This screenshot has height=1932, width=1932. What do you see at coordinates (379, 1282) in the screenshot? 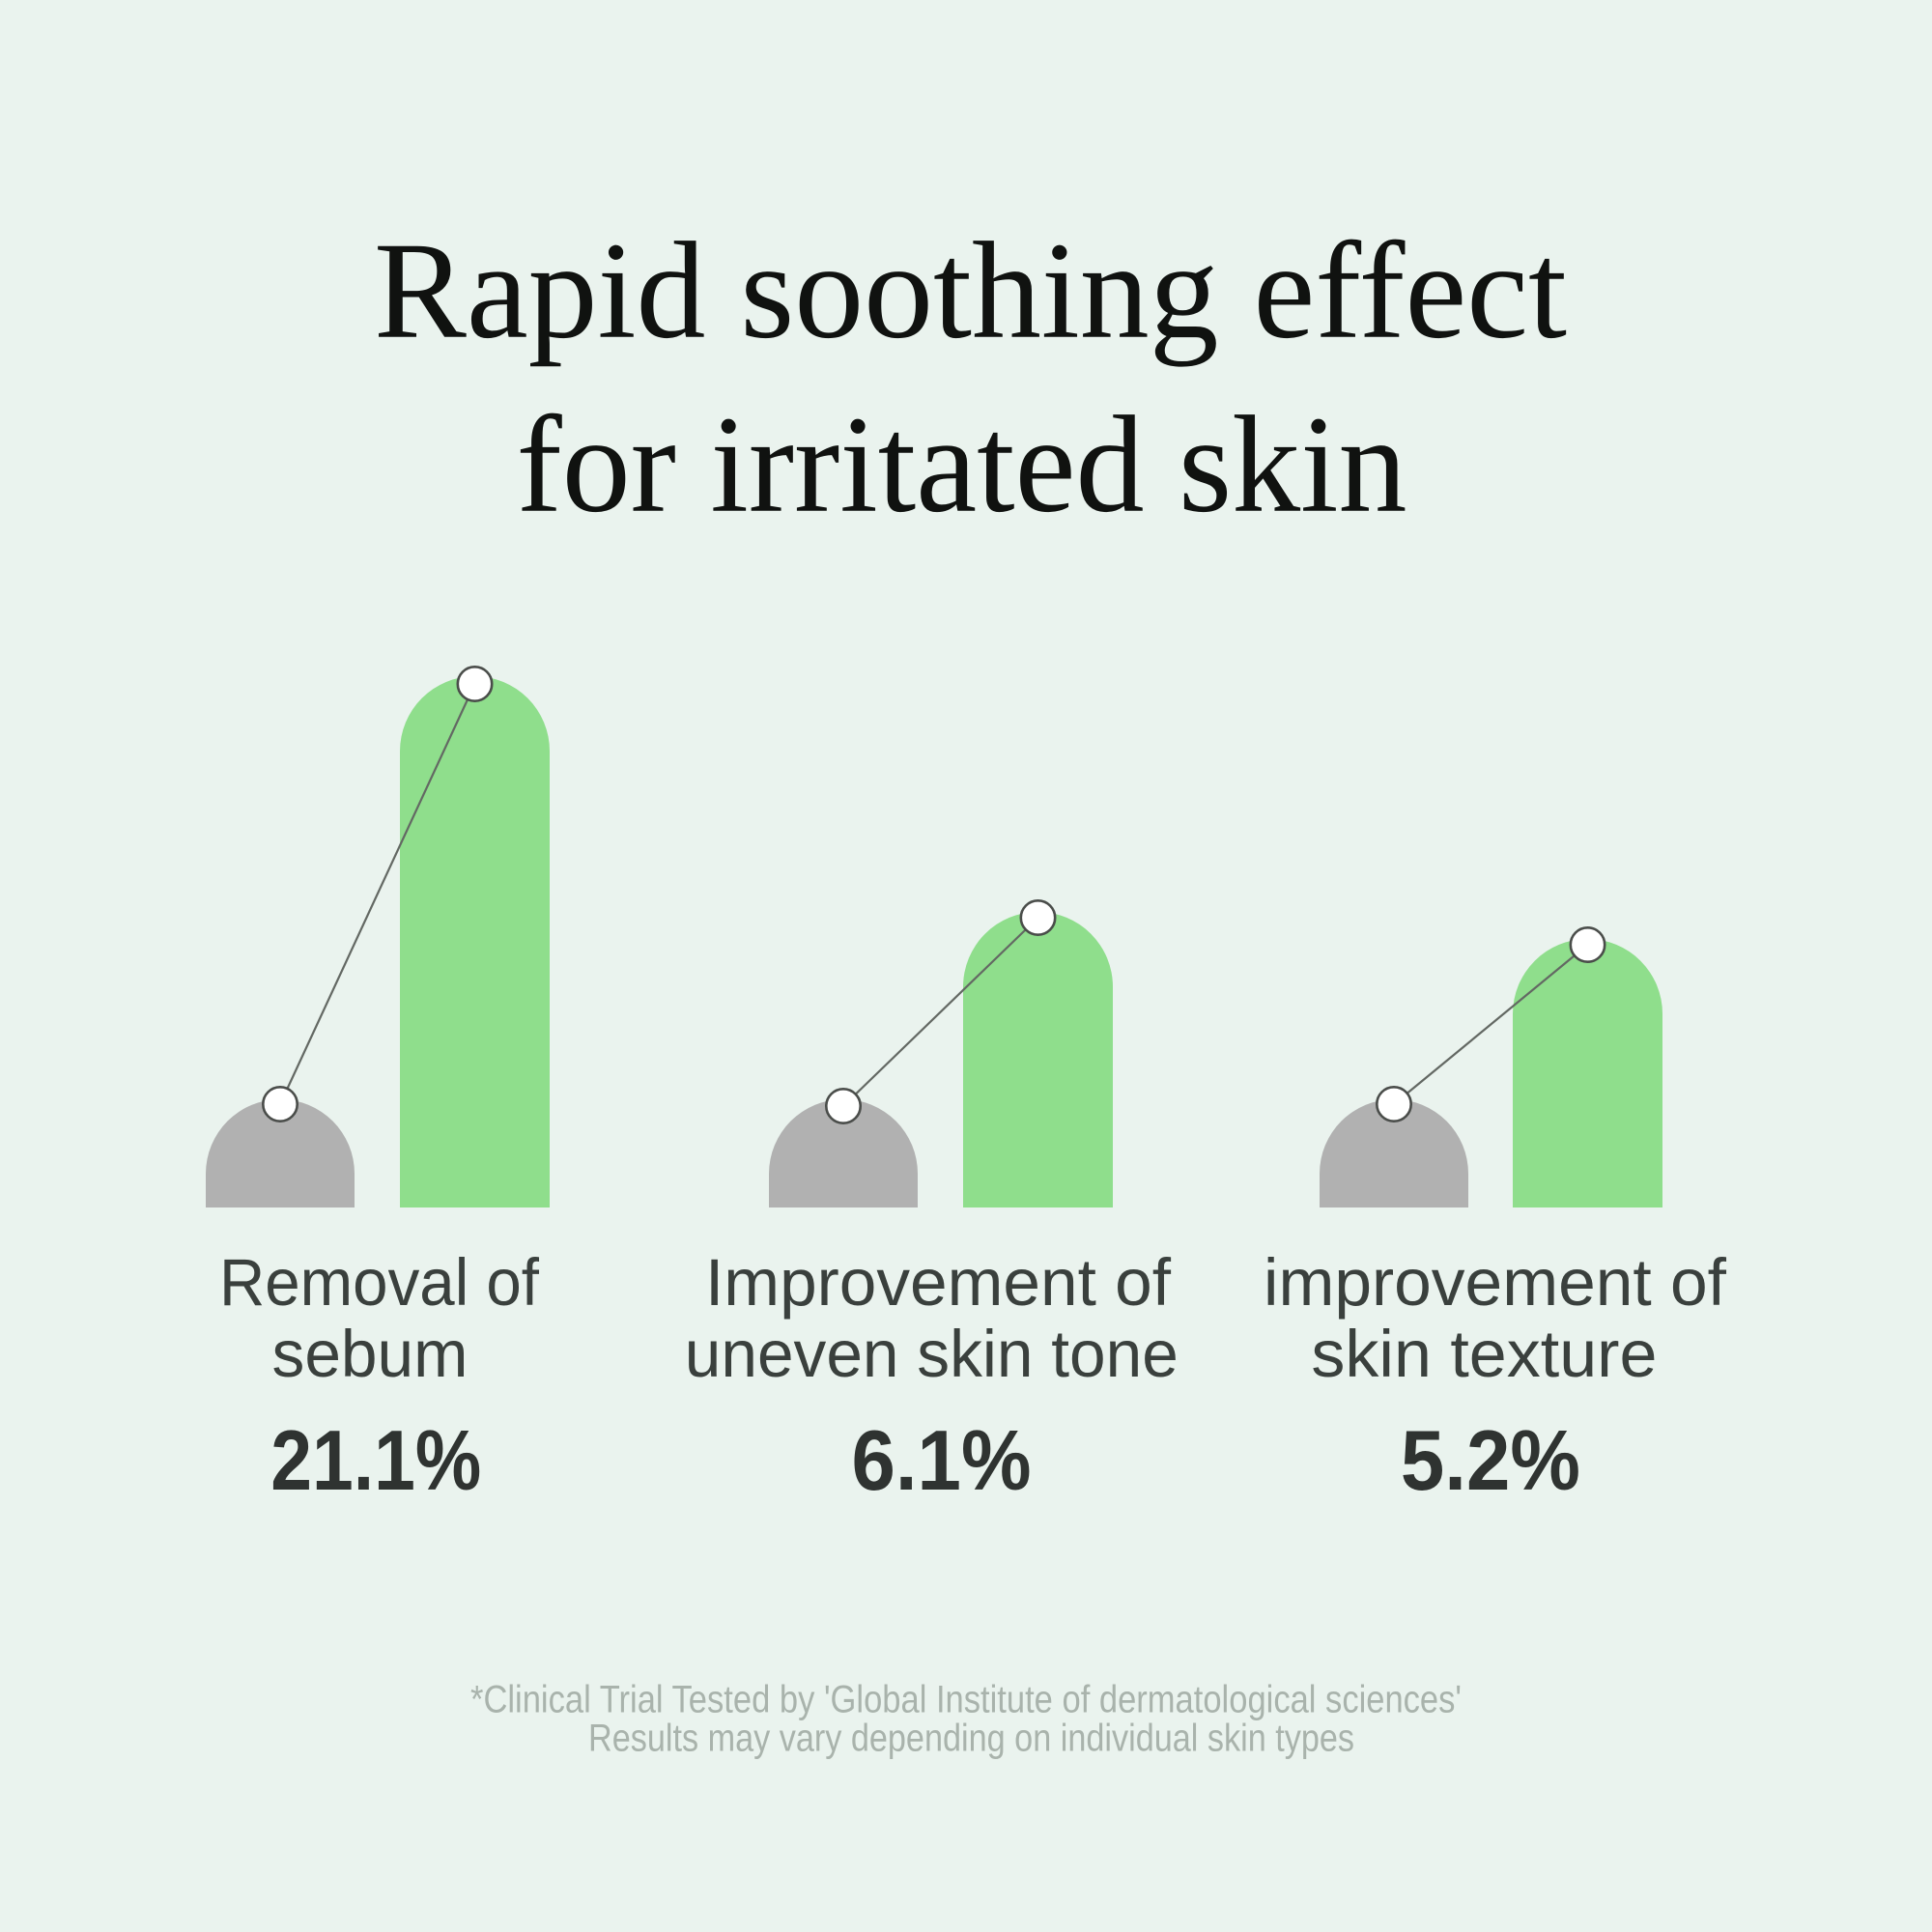
I see `svg-text: Removal of` at bounding box center [379, 1282].